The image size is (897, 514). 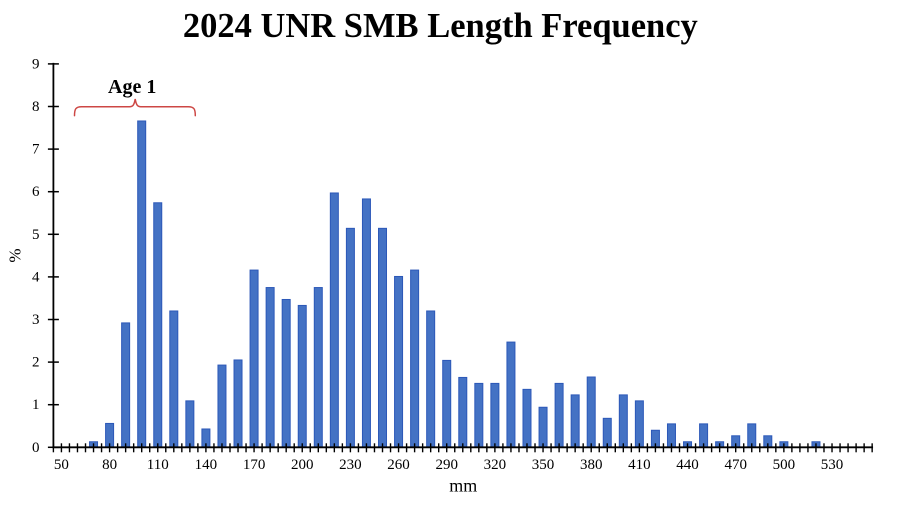 What do you see at coordinates (254, 465) in the screenshot?
I see `svg-text: 170` at bounding box center [254, 465].